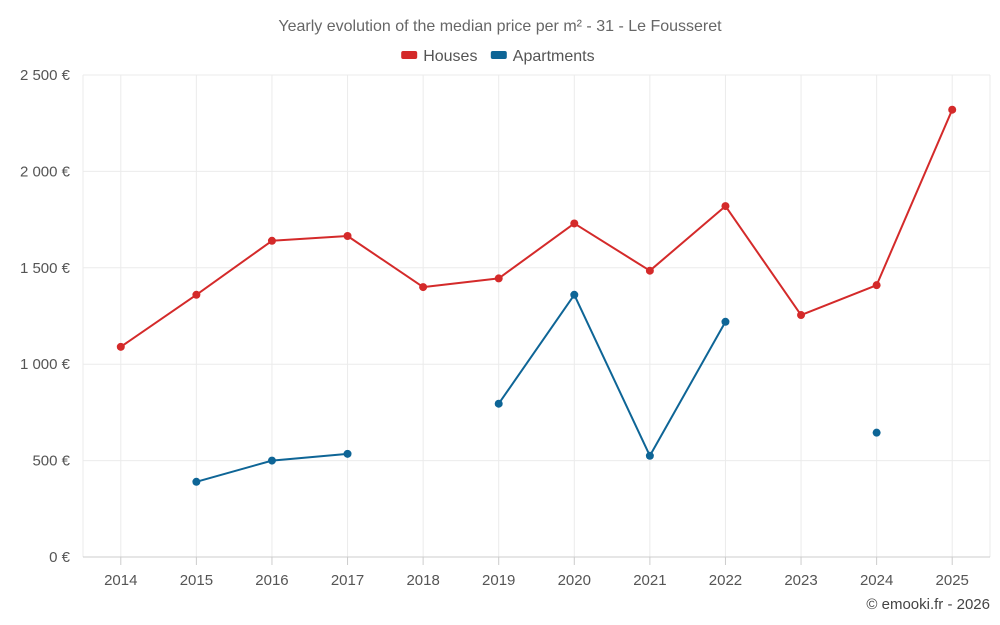 Image resolution: width=1000 pixels, height=625 pixels. What do you see at coordinates (45, 75) in the screenshot?
I see `y-tick-label: 2 500 €` at bounding box center [45, 75].